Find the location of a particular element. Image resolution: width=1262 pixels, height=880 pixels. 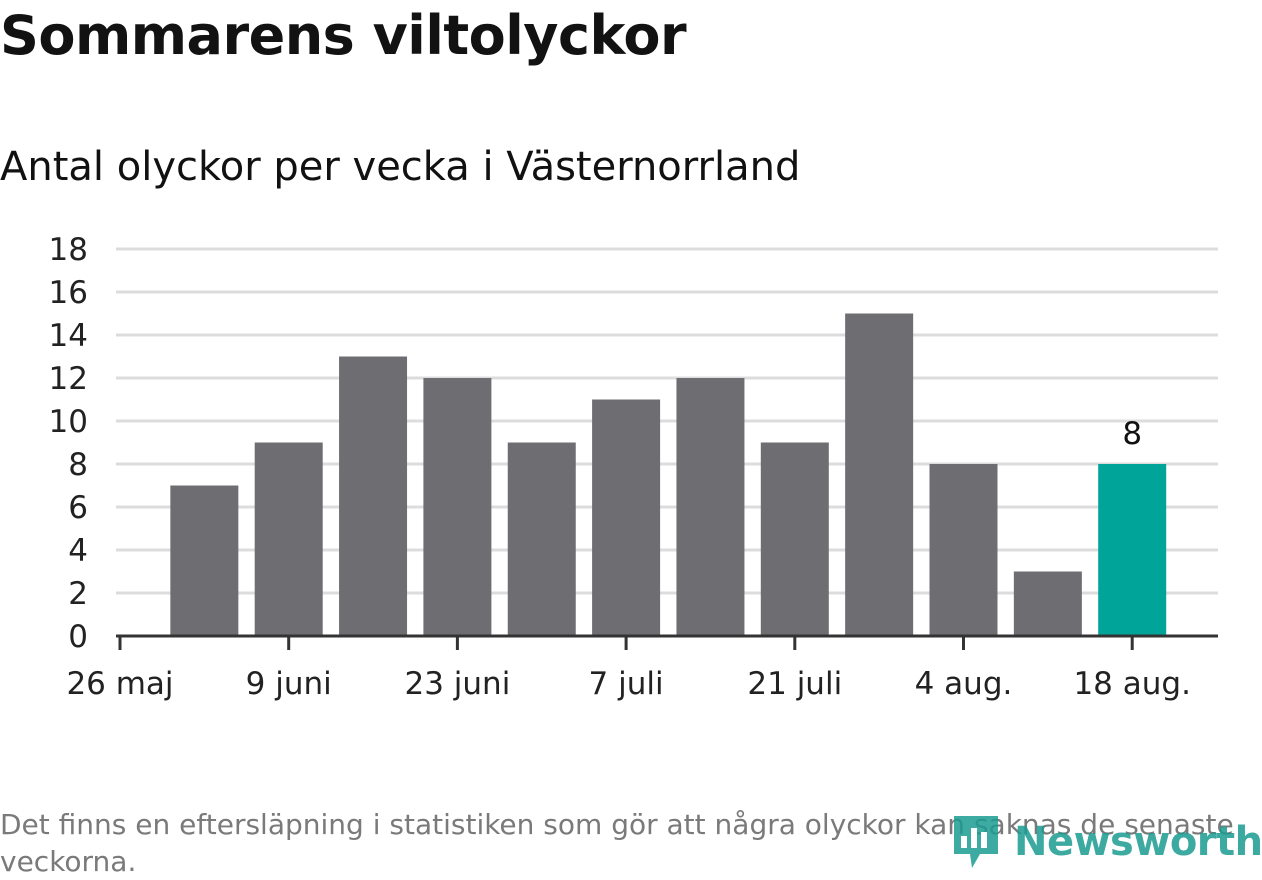

brand-name: Newsworthy is located at coordinates (1138, 842).